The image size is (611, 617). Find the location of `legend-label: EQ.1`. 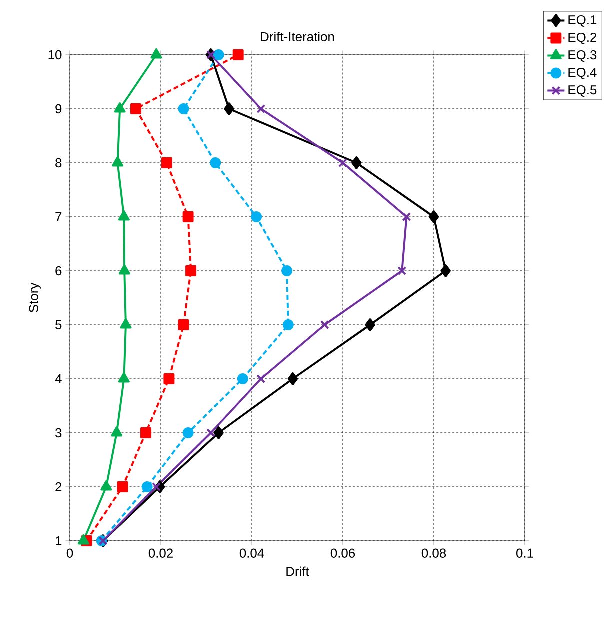

legend-label: EQ.1 is located at coordinates (582, 21).